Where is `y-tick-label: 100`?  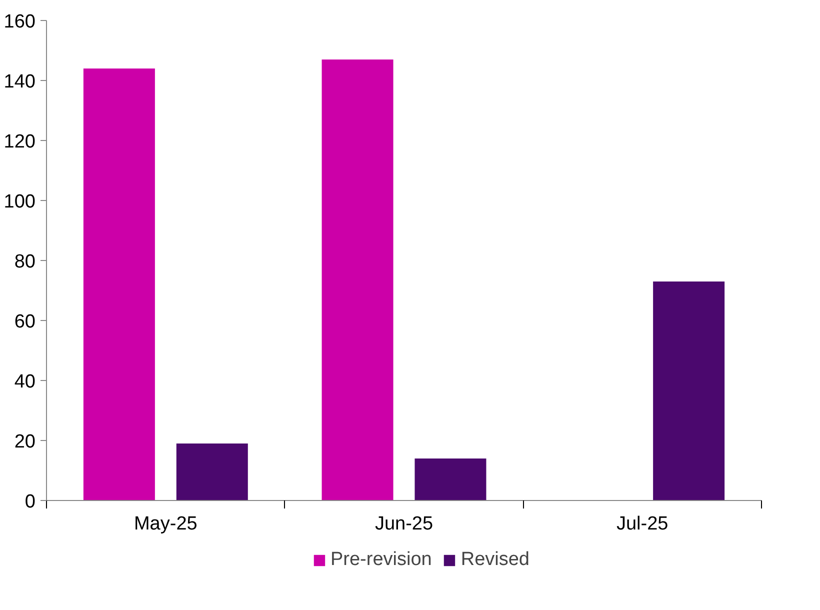 y-tick-label: 100 is located at coordinates (20, 202).